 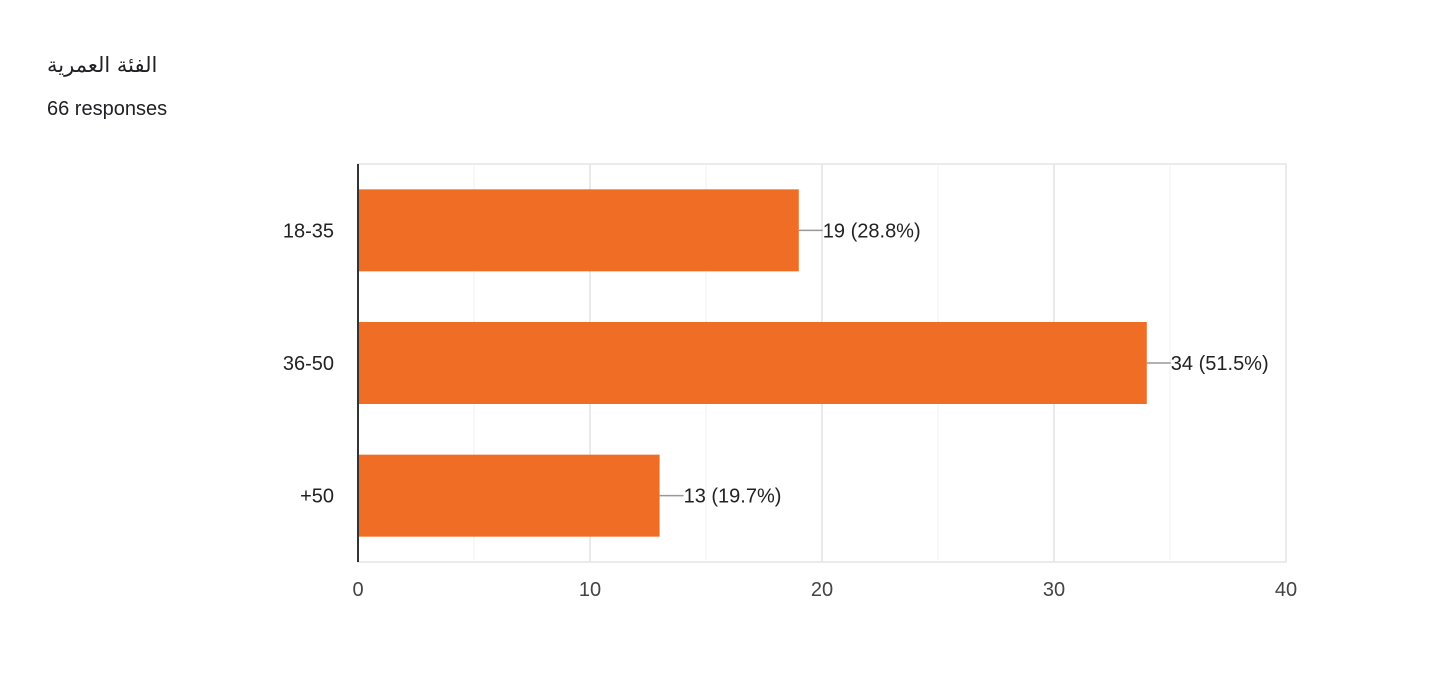 I want to click on x-tick-labels: 0 10 20 30 40, so click(x=824, y=590).